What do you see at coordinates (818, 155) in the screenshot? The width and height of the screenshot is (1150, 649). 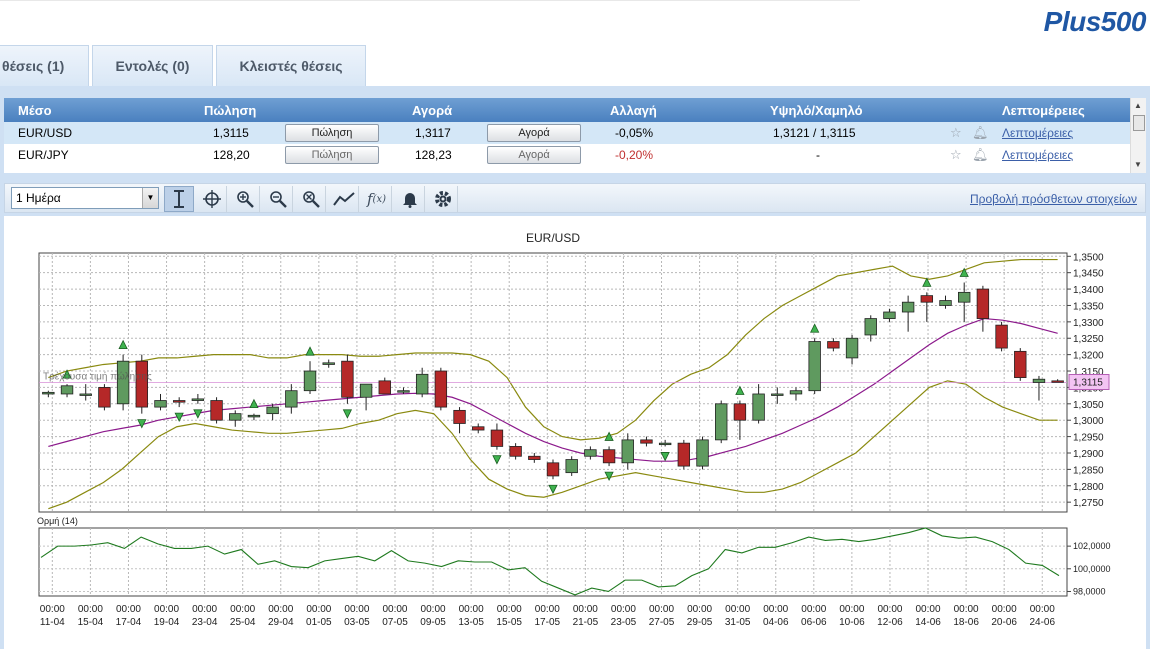 I see `highlow-value: -` at bounding box center [818, 155].